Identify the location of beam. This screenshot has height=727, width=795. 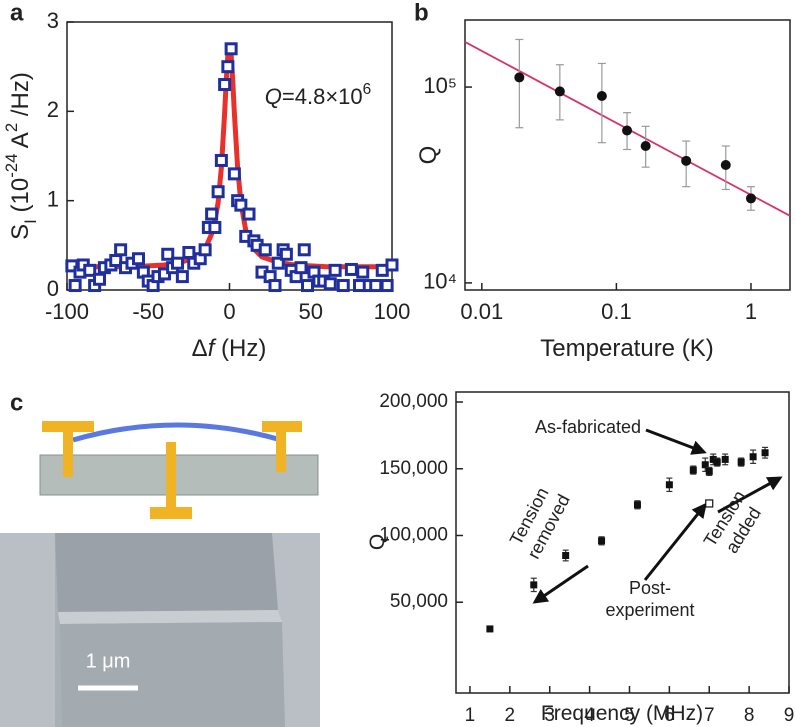
(177, 432).